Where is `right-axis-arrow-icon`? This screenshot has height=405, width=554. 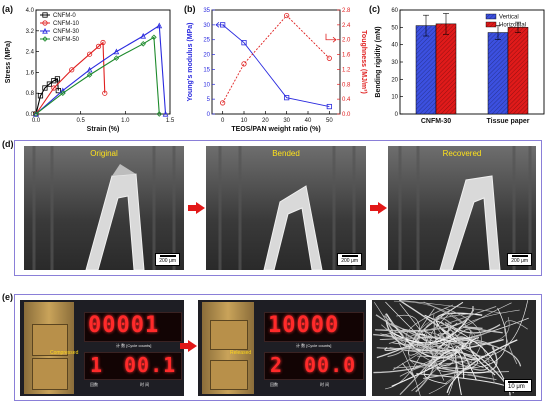
right-axis-arrow-icon is located at coordinates (331, 38).